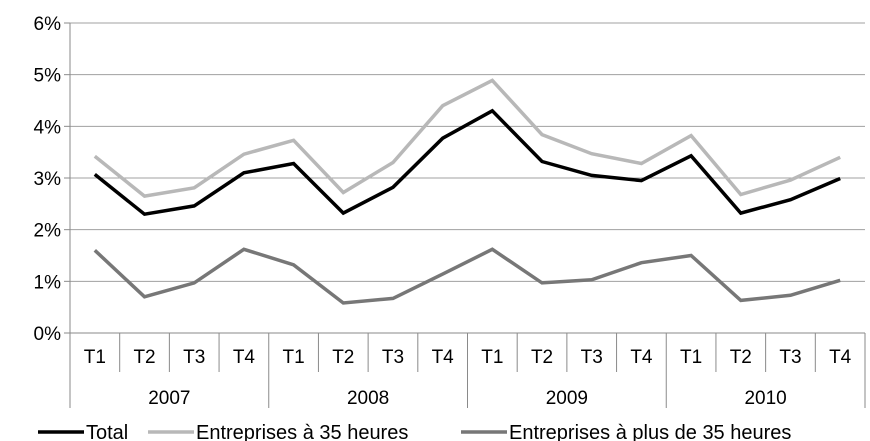 This screenshot has height=441, width=870. What do you see at coordinates (48, 231) in the screenshot?
I see `y-tick-label: 2%` at bounding box center [48, 231].